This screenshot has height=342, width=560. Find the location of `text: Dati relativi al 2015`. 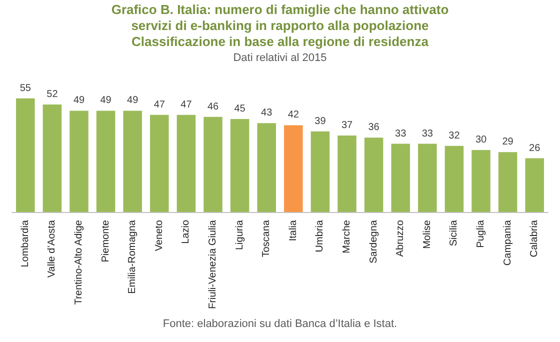

text: Dati relativi al 2015 is located at coordinates (280, 58).